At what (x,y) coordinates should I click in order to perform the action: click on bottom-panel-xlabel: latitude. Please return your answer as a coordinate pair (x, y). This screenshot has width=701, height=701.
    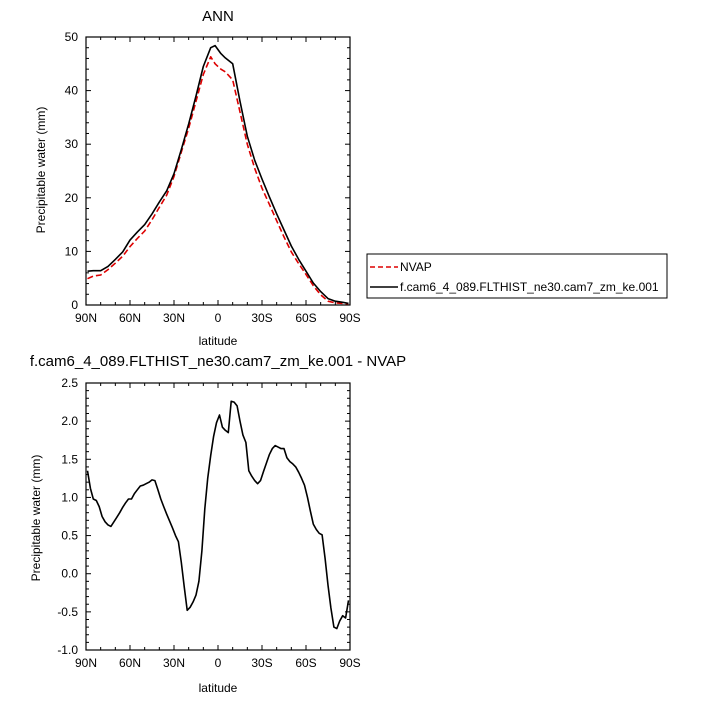
    Looking at the image, I should click on (218, 688).